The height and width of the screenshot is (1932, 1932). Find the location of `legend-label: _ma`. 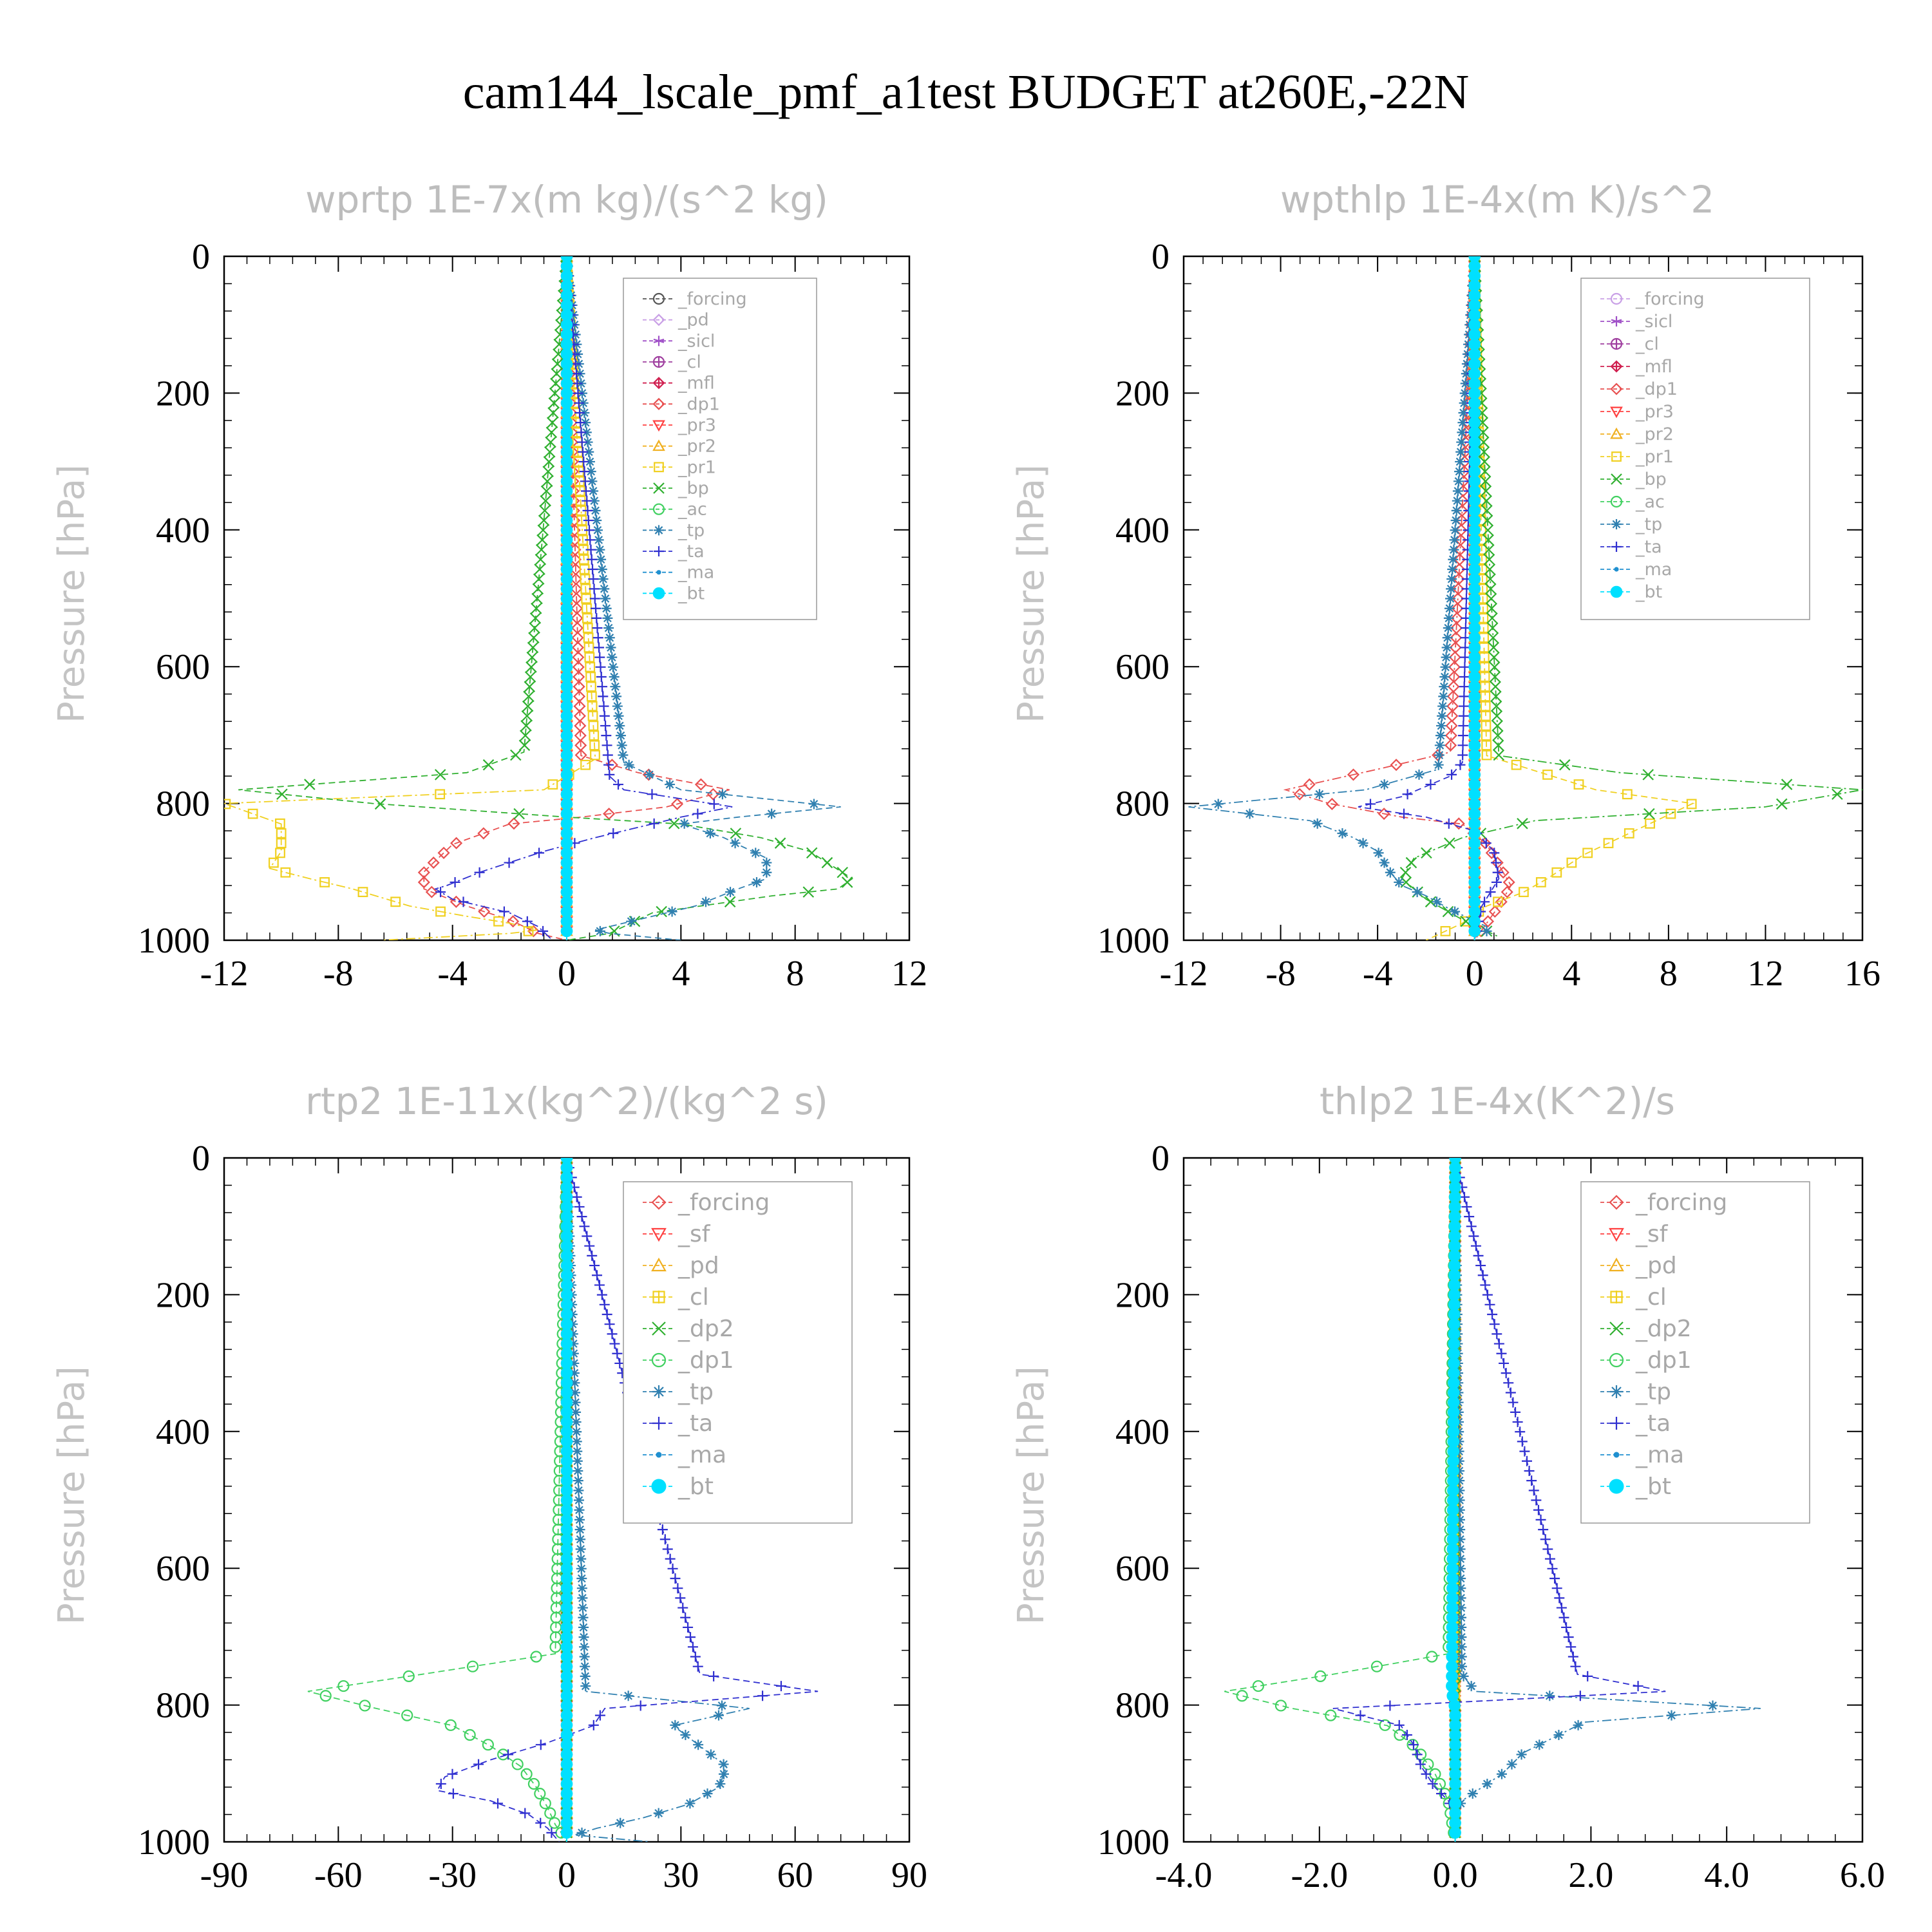

legend-label: _ma is located at coordinates (1659, 1455).